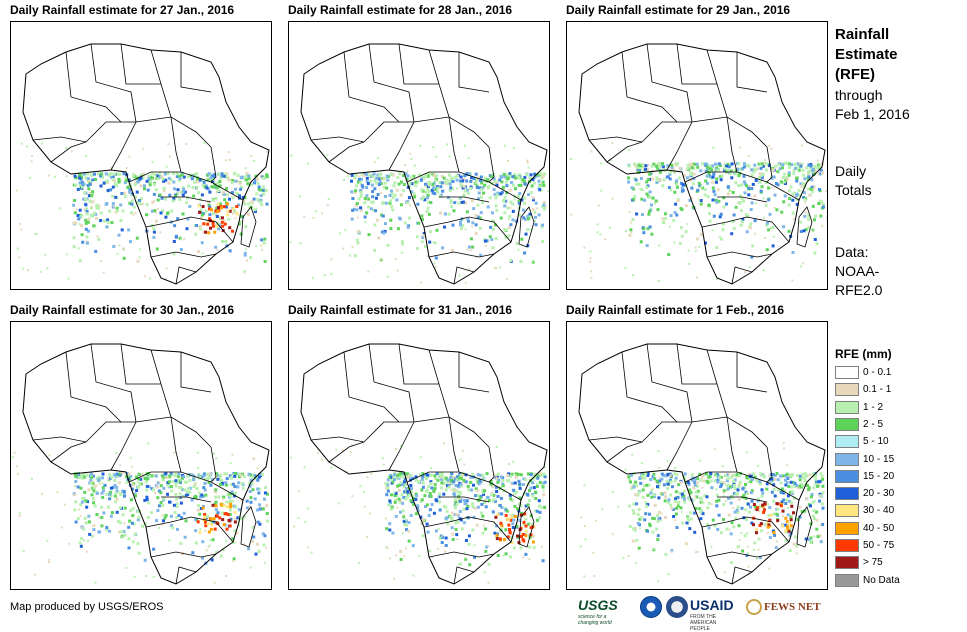 This screenshot has height=632, width=967. What do you see at coordinates (678, 432) in the screenshot?
I see `country-border` at bounding box center [678, 432].